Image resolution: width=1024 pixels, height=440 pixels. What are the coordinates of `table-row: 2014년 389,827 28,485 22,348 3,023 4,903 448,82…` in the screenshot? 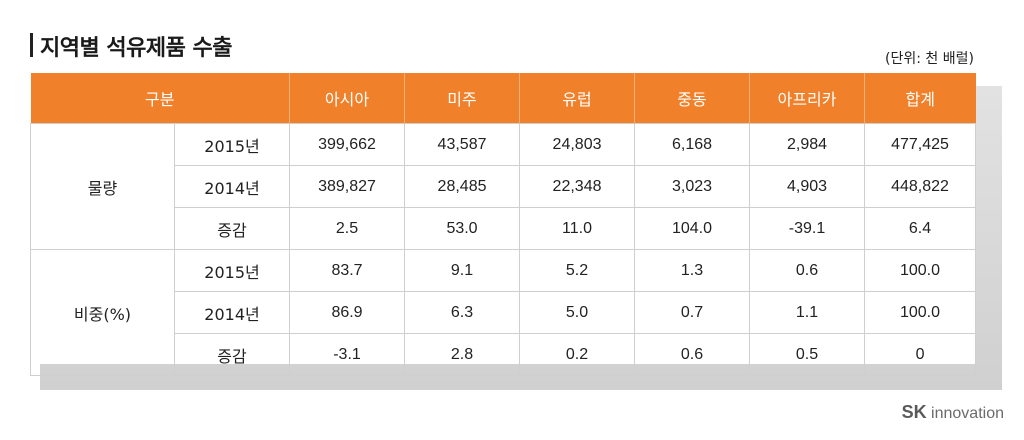 It's located at (504, 186).